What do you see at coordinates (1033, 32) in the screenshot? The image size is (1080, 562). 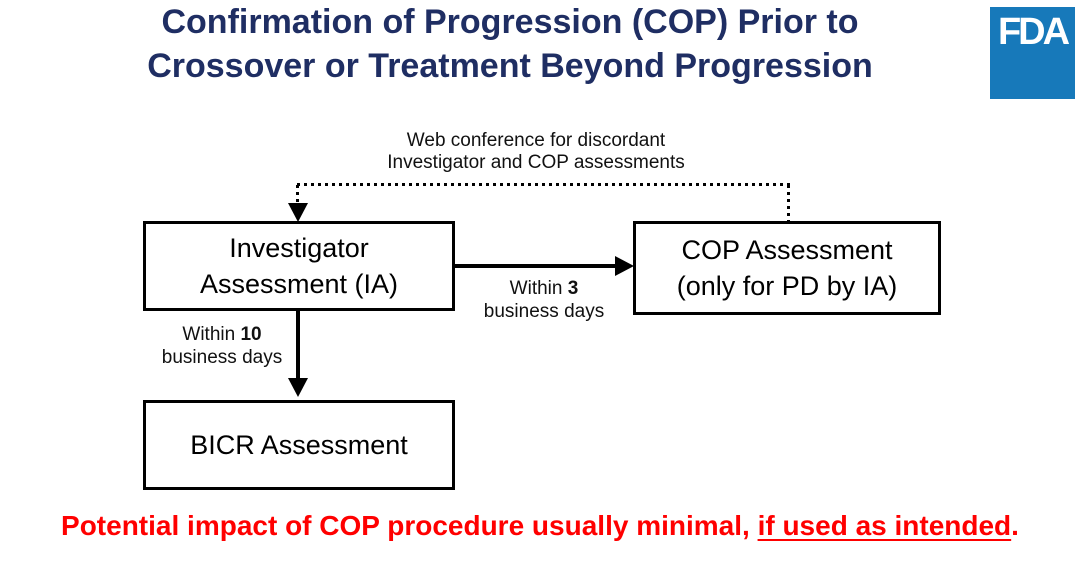 I see `fda-logo-text: FDA` at bounding box center [1033, 32].